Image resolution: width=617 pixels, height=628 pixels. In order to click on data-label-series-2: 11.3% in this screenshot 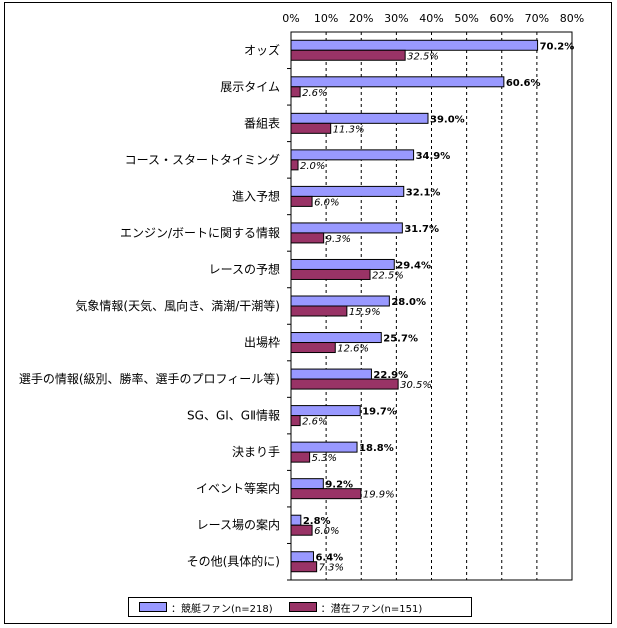, I will do `click(349, 129)`.